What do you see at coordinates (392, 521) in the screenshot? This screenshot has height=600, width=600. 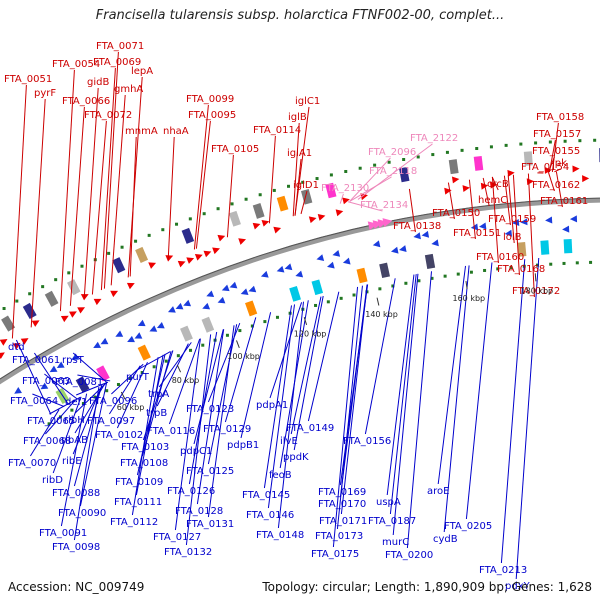 I see `reverse-gene-label: FTA_0187` at bounding box center [392, 521].